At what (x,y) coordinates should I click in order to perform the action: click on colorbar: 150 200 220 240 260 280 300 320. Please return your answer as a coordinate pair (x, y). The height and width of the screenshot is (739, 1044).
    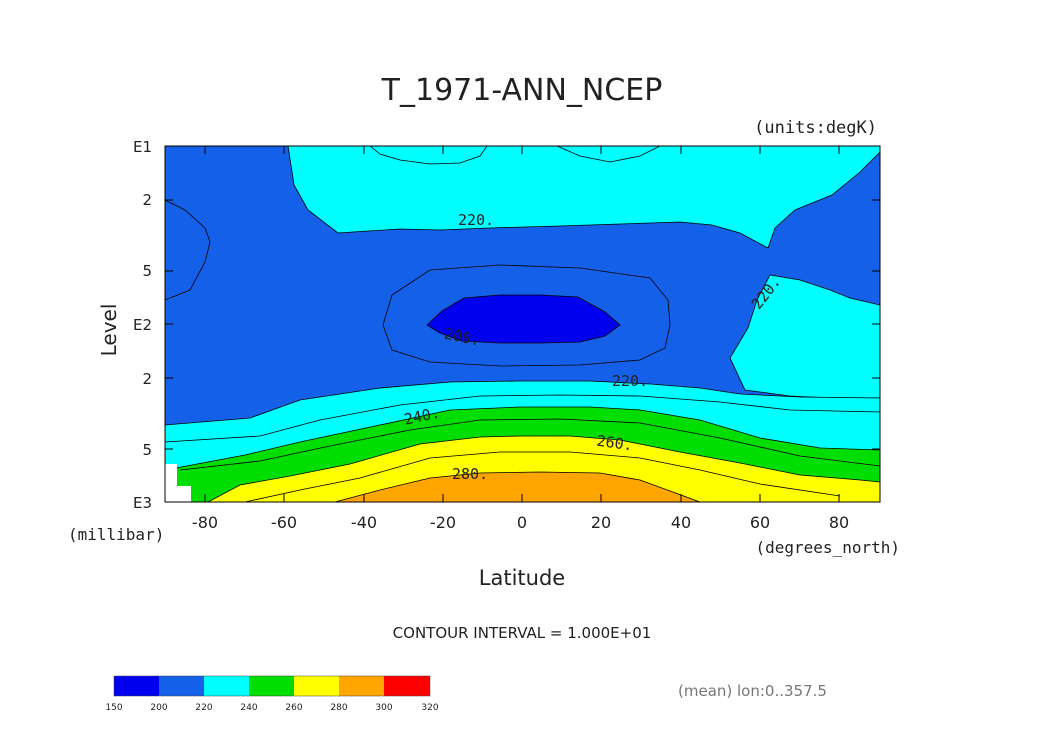
    Looking at the image, I should click on (272, 694).